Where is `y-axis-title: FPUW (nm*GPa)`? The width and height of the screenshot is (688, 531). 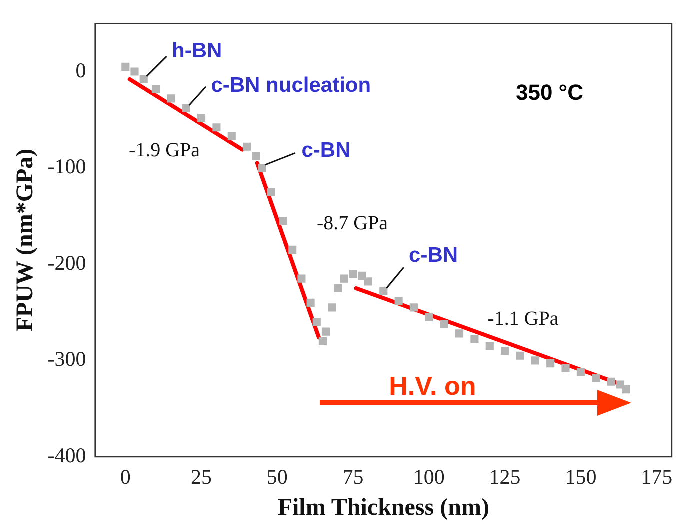
y-axis-title: FPUW (nm*GPa) is located at coordinates (25, 240).